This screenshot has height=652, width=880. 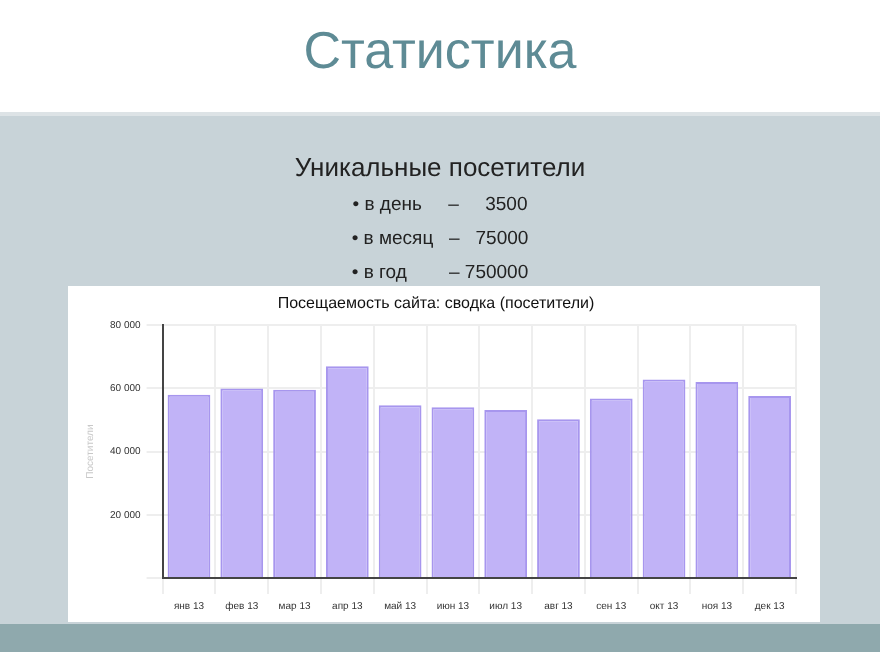 What do you see at coordinates (440, 51) in the screenshot?
I see `text: Статистика` at bounding box center [440, 51].